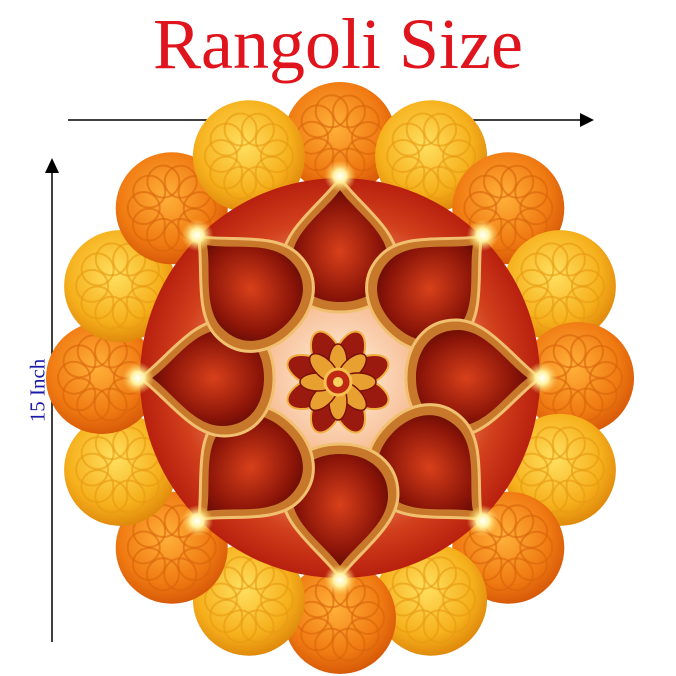 The width and height of the screenshot is (676, 676). Describe the element at coordinates (587, 120) in the screenshot. I see `width-arrow-head` at that location.